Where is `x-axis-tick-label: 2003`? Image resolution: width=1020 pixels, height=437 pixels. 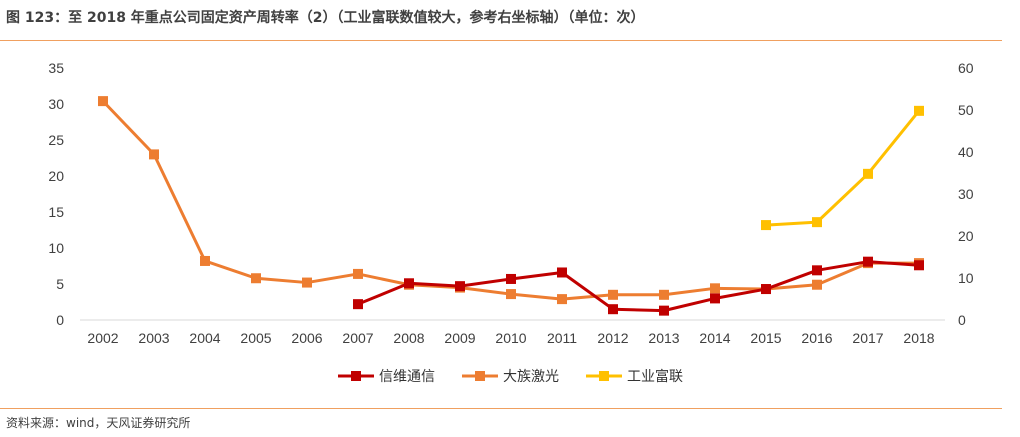 x-axis-tick-label: 2003 is located at coordinates (153, 338).